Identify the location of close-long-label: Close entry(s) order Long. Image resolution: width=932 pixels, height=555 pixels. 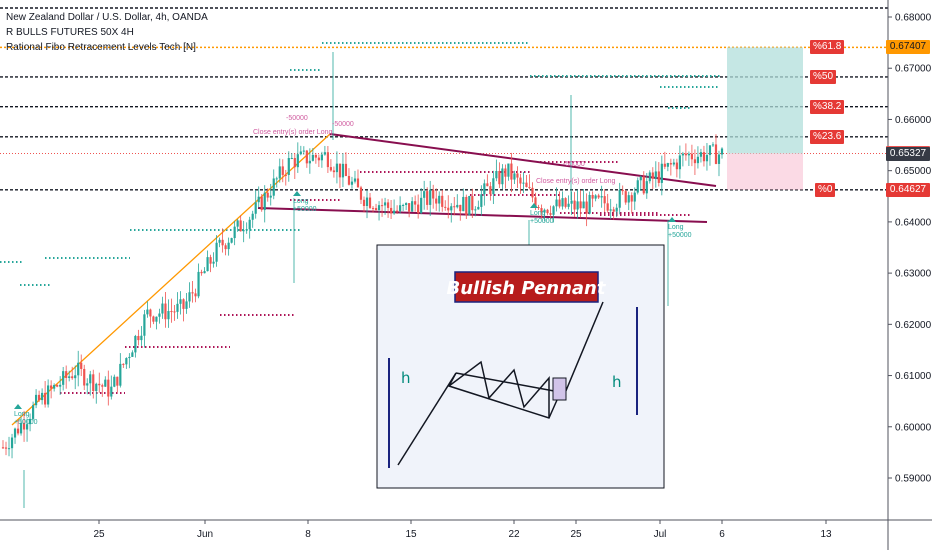
(292, 132).